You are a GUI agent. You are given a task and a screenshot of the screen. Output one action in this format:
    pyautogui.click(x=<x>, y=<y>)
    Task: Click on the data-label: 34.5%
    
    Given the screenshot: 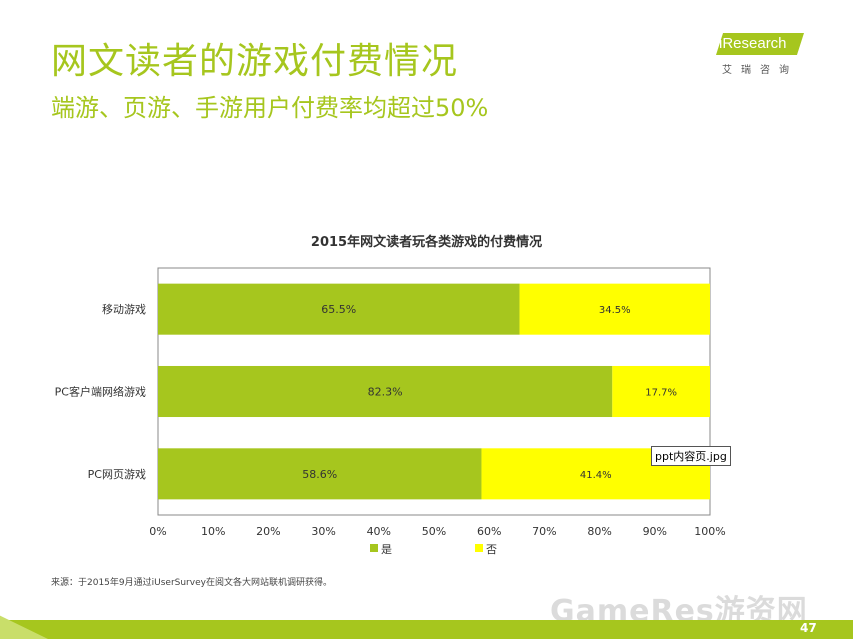 What is the action you would take?
    pyautogui.click(x=615, y=310)
    